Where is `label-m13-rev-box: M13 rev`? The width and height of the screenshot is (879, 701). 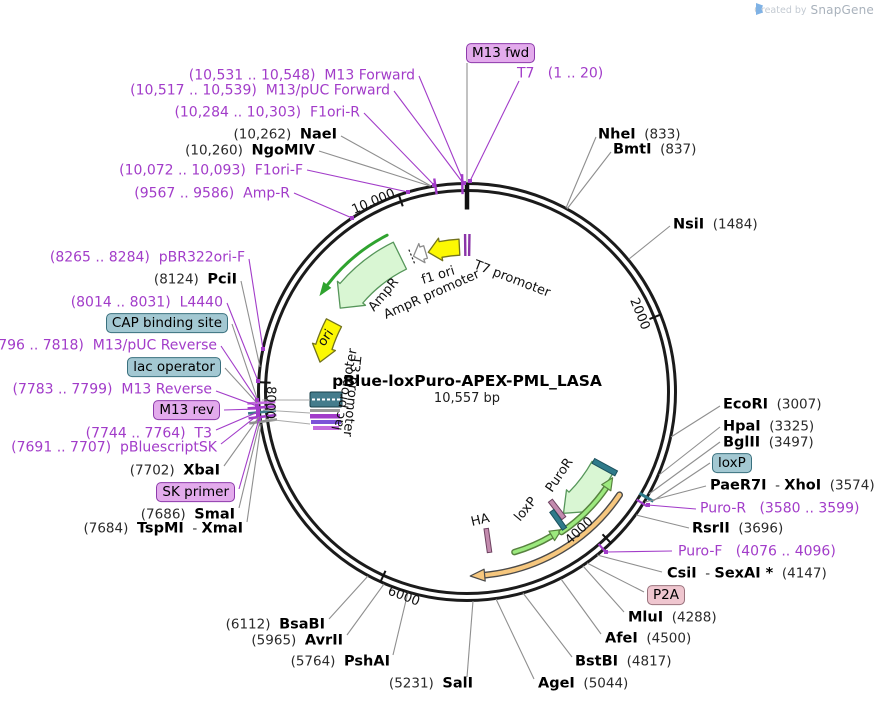 label-m13-rev-box: M13 rev is located at coordinates (186, 410).